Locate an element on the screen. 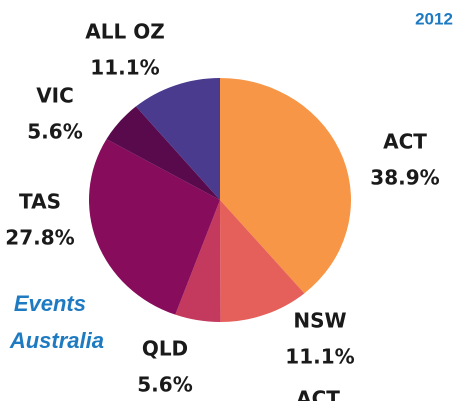 The image size is (467, 401). slice-label: TAS is located at coordinates (40, 202).